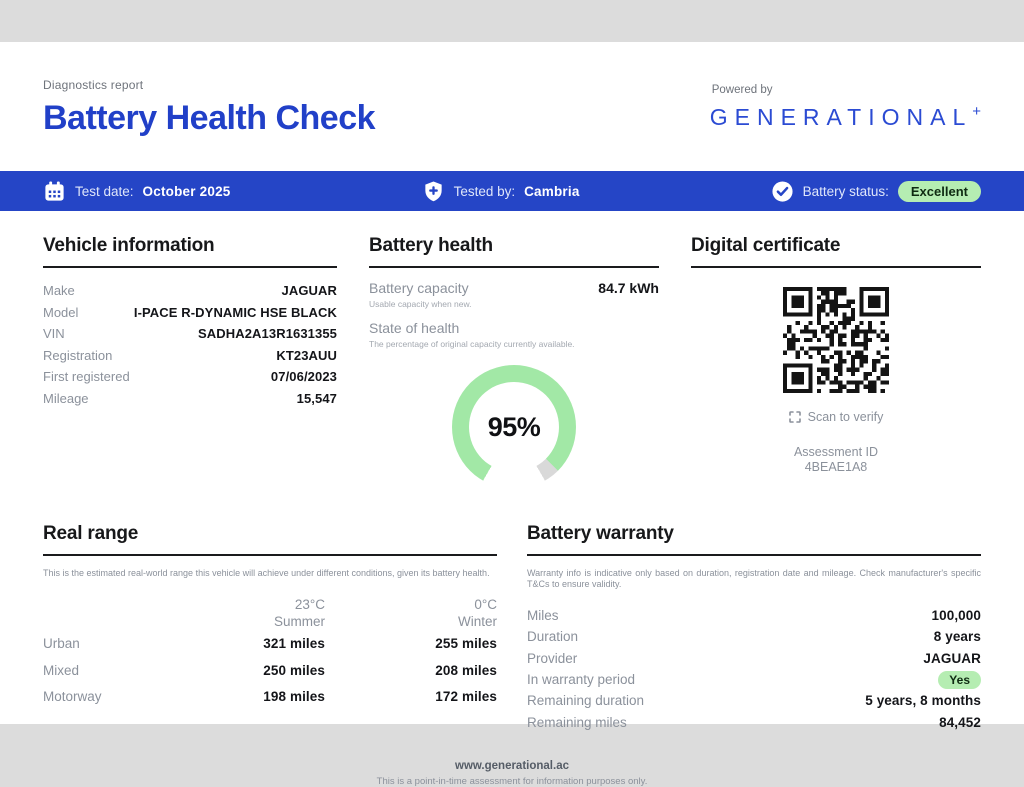  Describe the element at coordinates (294, 644) in the screenshot. I see `summer-value: 321 miles` at that location.